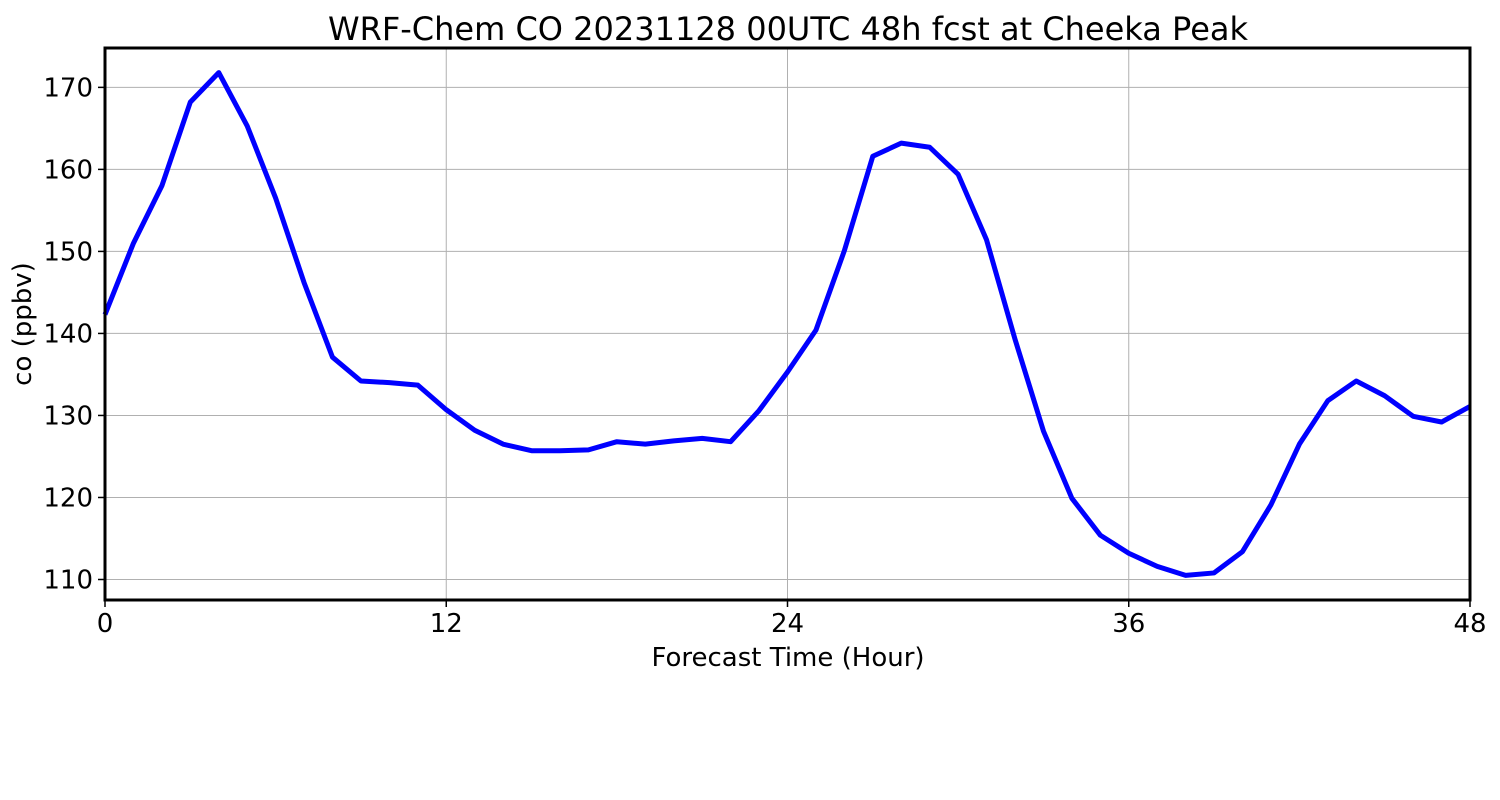  I want to click on x-tick-label: 36, so click(1128, 624).